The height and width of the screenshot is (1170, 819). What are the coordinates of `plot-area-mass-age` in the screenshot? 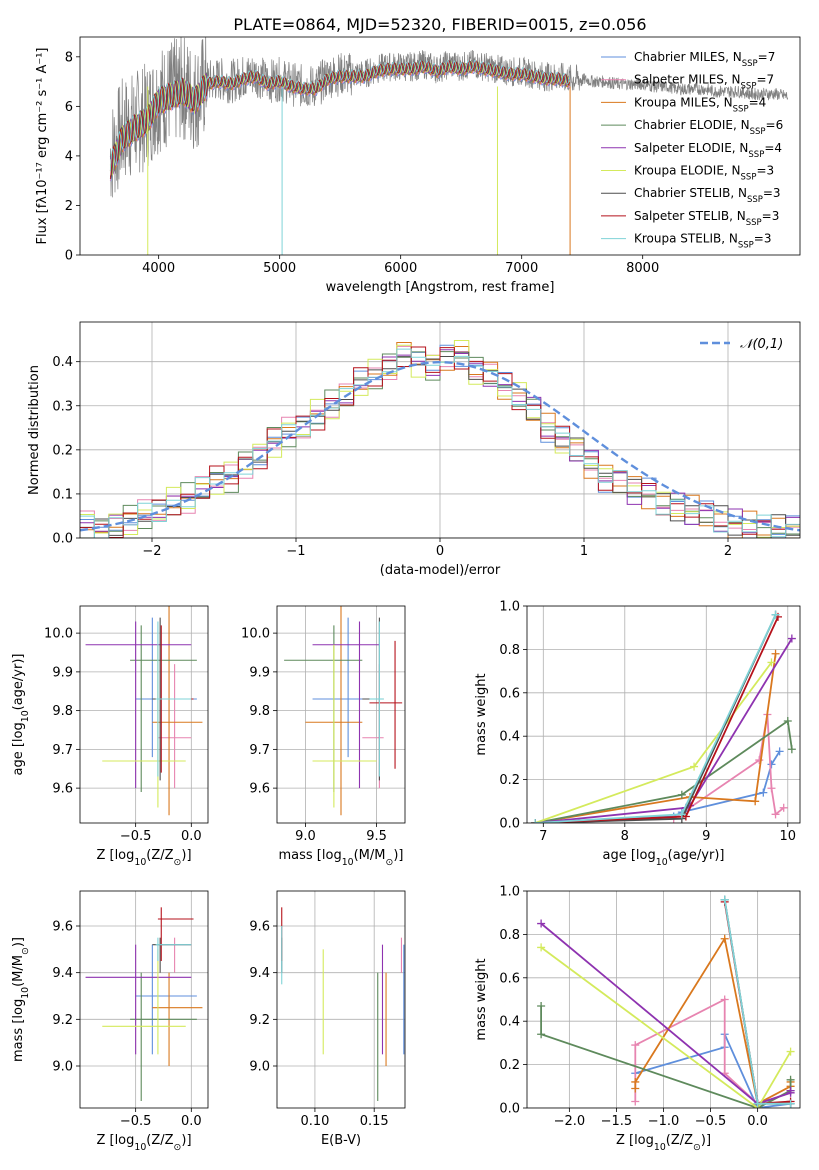 It's located at (341, 714).